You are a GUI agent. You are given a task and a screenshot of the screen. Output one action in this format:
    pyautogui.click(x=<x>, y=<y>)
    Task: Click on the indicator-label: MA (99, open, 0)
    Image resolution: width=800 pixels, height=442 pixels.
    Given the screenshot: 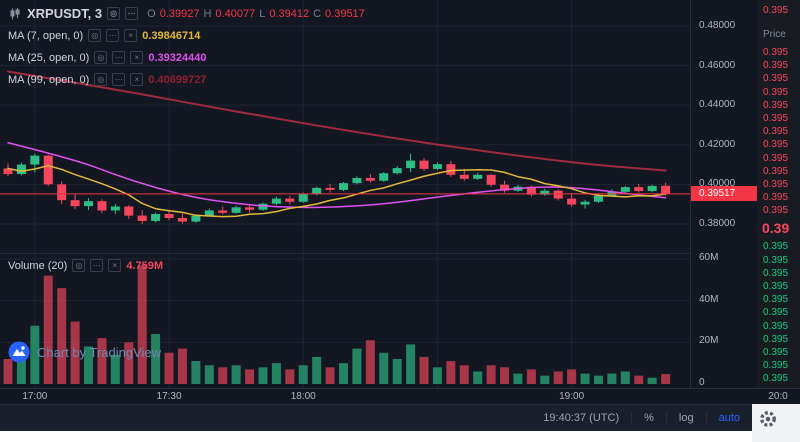 What is the action you would take?
    pyautogui.click(x=49, y=79)
    